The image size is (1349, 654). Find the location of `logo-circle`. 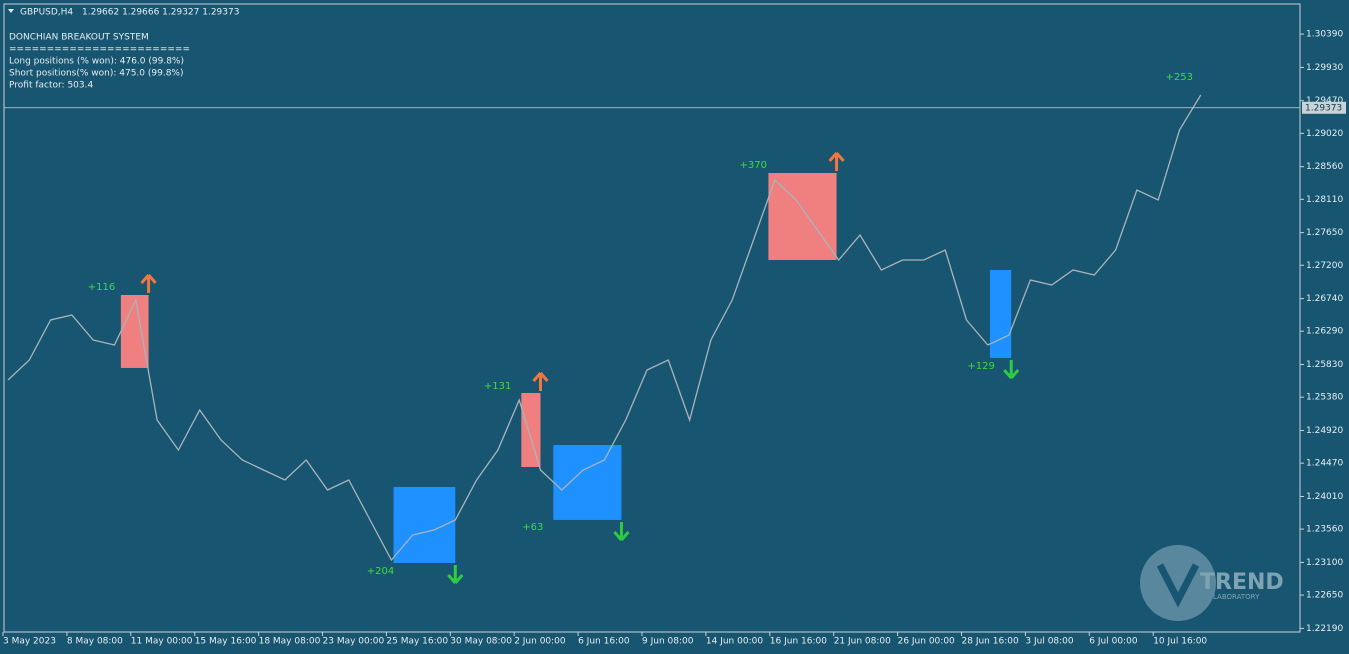

logo-circle is located at coordinates (1178, 583).